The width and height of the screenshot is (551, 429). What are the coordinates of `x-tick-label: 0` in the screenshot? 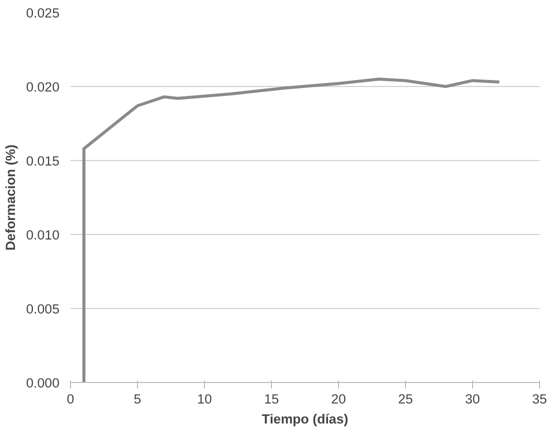 It's located at (70, 399).